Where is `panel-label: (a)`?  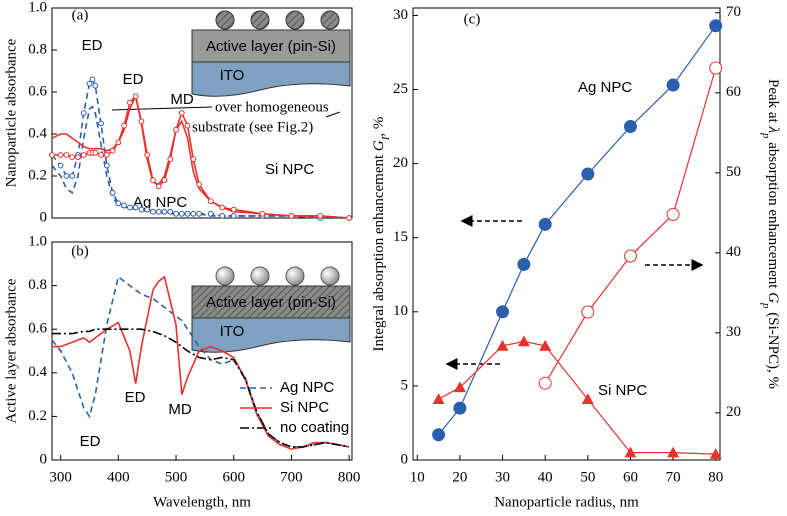 panel-label: (a) is located at coordinates (80, 15).